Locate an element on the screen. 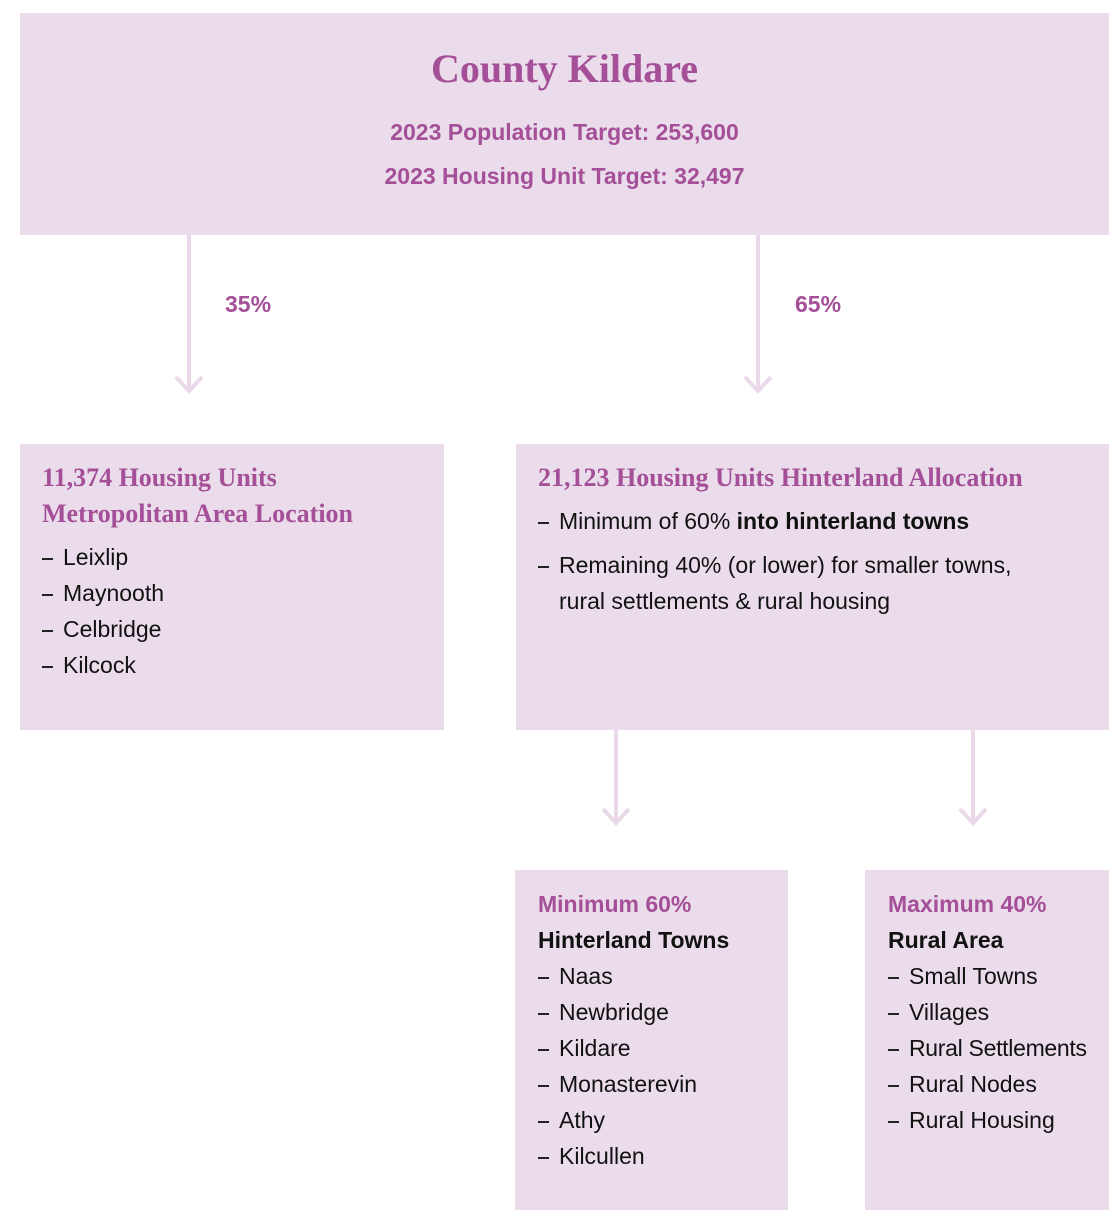  box-title: 11,374 Housing Units is located at coordinates (159, 477).